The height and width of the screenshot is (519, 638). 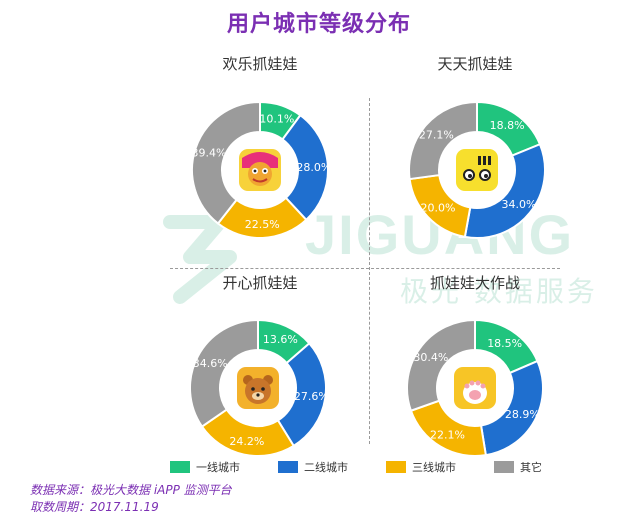 I want to click on data-label-tier1: 13.6%, so click(x=280, y=339).